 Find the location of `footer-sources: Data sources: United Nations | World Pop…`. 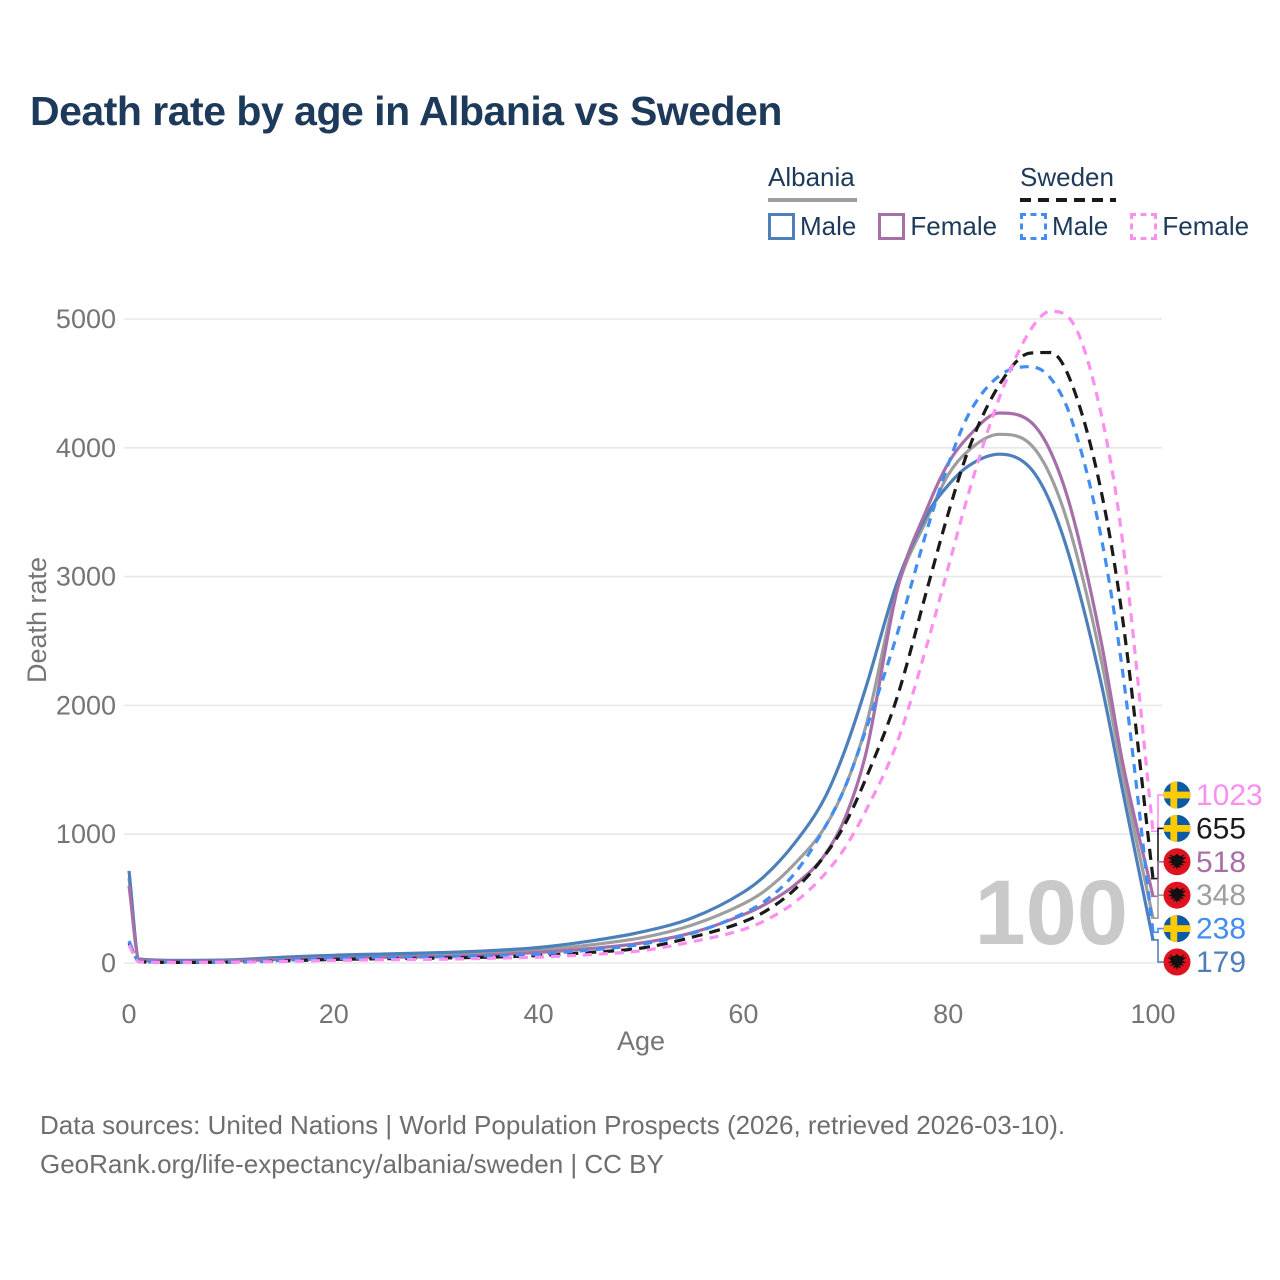

footer-sources: Data sources: United Nations | World Pop… is located at coordinates (553, 1125).